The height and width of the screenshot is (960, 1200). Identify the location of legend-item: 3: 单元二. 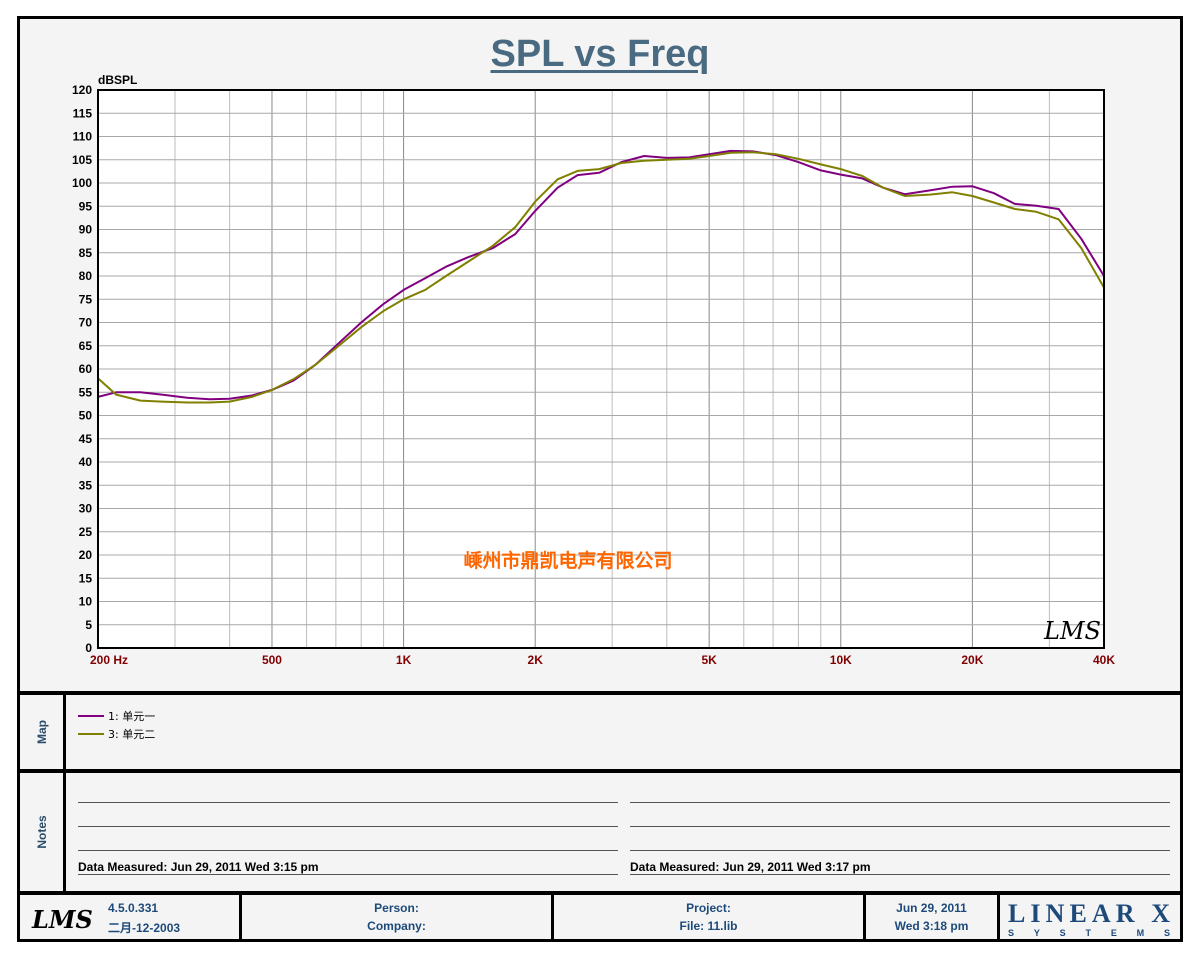
(116, 734).